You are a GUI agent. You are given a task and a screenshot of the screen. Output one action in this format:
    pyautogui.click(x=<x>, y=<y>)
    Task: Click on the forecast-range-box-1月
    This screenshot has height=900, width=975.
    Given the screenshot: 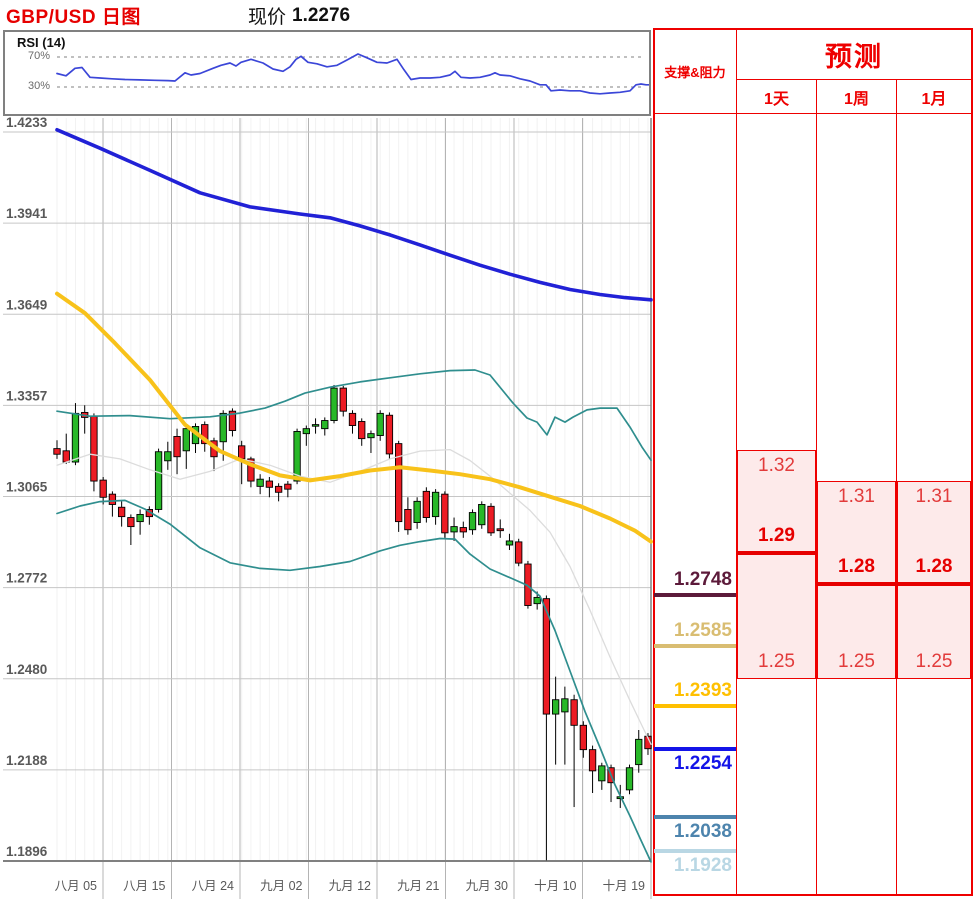 What is the action you would take?
    pyautogui.click(x=934, y=580)
    